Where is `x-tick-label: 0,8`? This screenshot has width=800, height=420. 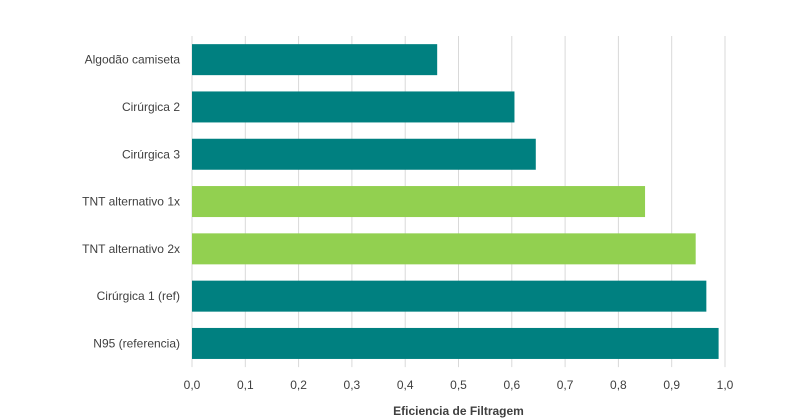 x-tick-label: 0,8 is located at coordinates (618, 385).